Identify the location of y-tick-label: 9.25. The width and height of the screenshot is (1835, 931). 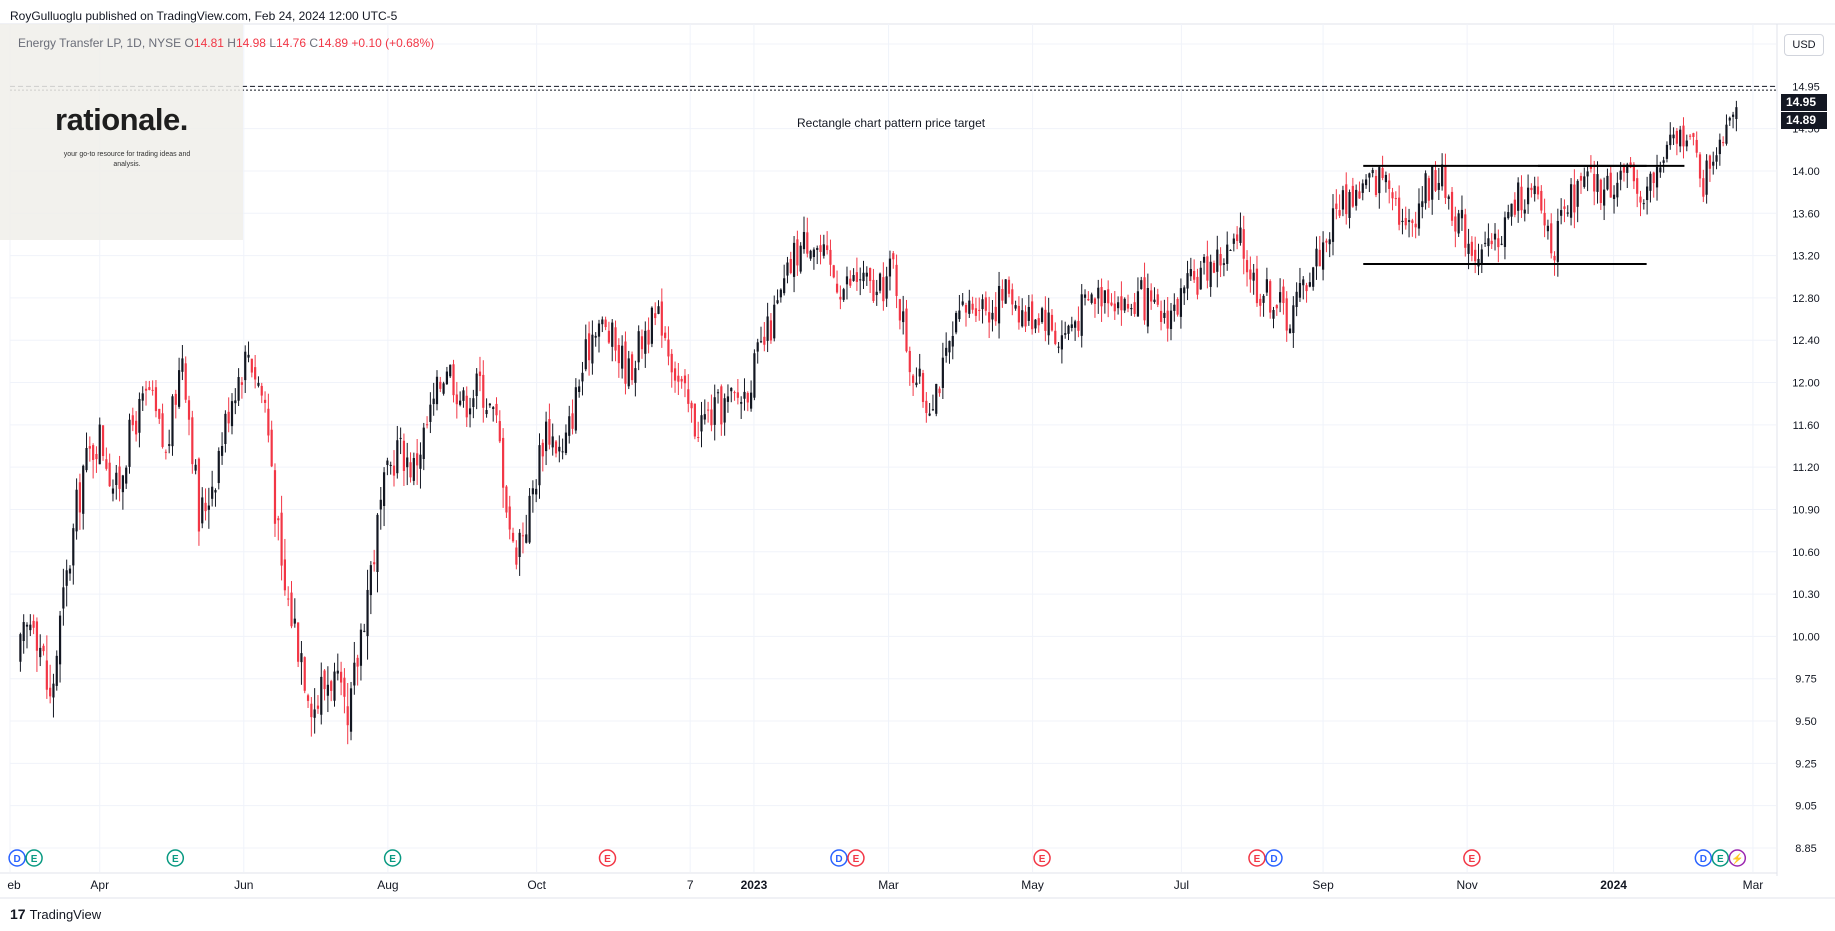
(1805, 764).